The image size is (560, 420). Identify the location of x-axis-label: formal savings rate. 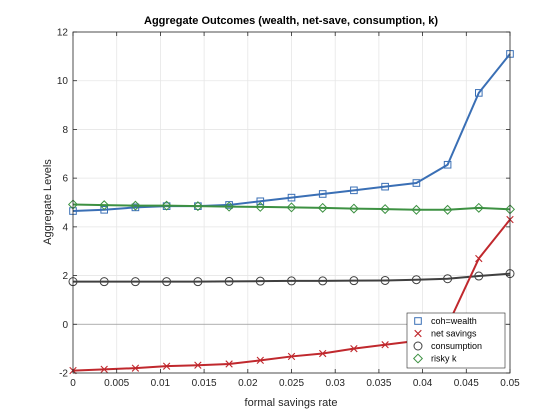
(291, 403).